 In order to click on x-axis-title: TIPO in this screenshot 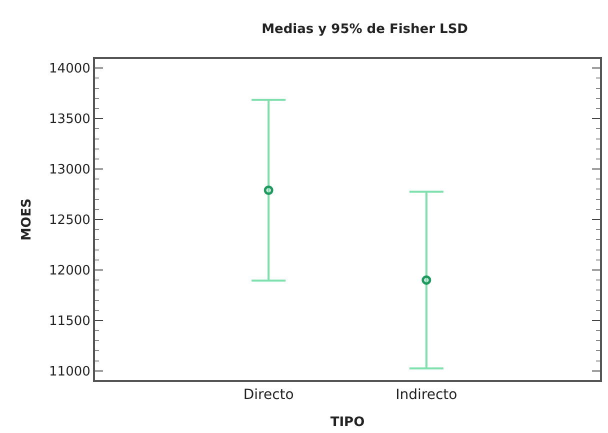, I will do `click(347, 422)`.